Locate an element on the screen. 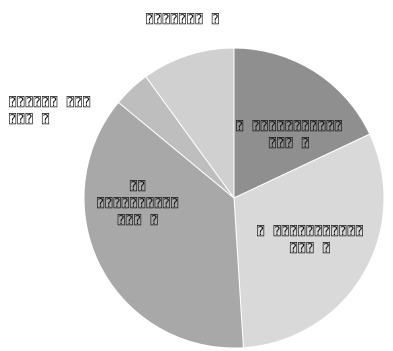 Image resolution: width=393 pixels, height=351 pixels. slice-label-left: ⍰⍰ ⍰⍰⍰⍰⍰⍰⍰⍰⍰⍰ ⍰⍰⍰ ⍰ is located at coordinates (138, 203).